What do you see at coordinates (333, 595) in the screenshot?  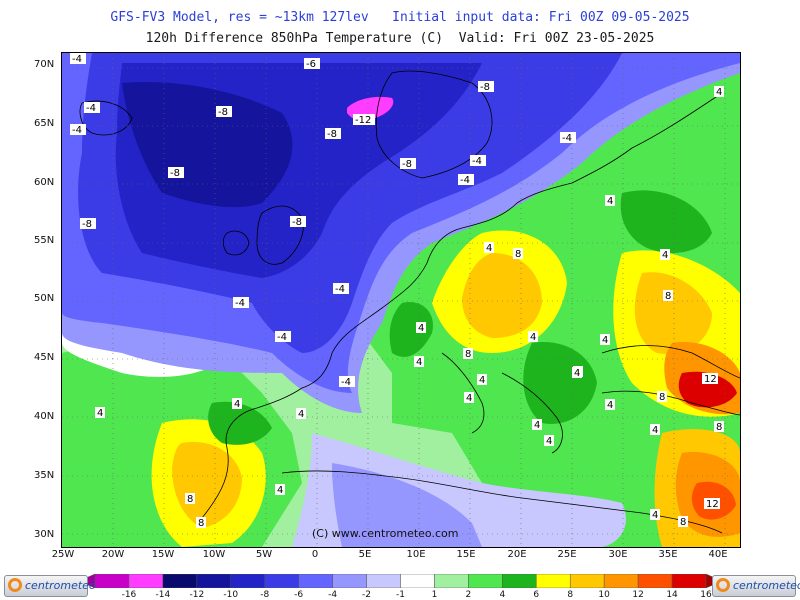 I see `color-scale-tick-label: -4` at bounding box center [333, 595].